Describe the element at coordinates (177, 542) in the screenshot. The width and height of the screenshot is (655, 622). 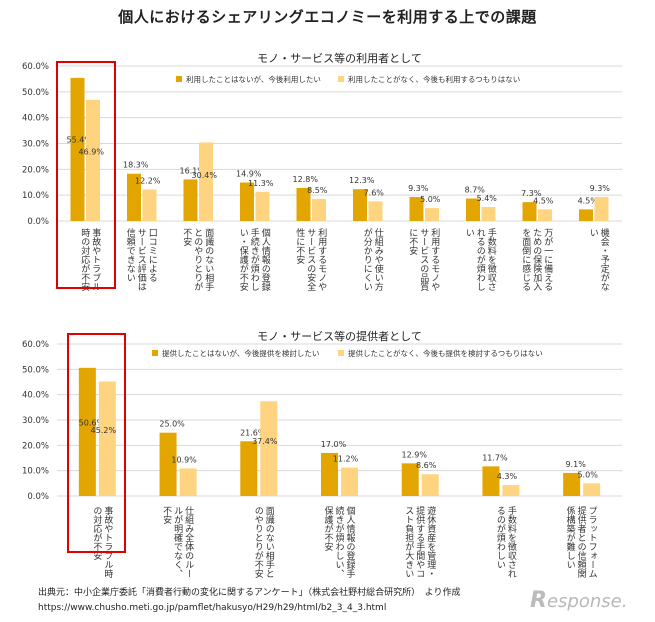
I see `category-label: ルが明確でなく、` at that location.